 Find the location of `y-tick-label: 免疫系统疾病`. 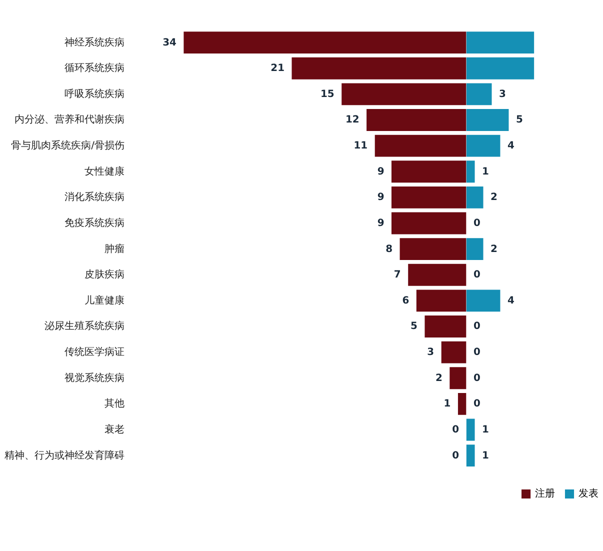

y-tick-label: 免疫系统疾病 is located at coordinates (94, 222).